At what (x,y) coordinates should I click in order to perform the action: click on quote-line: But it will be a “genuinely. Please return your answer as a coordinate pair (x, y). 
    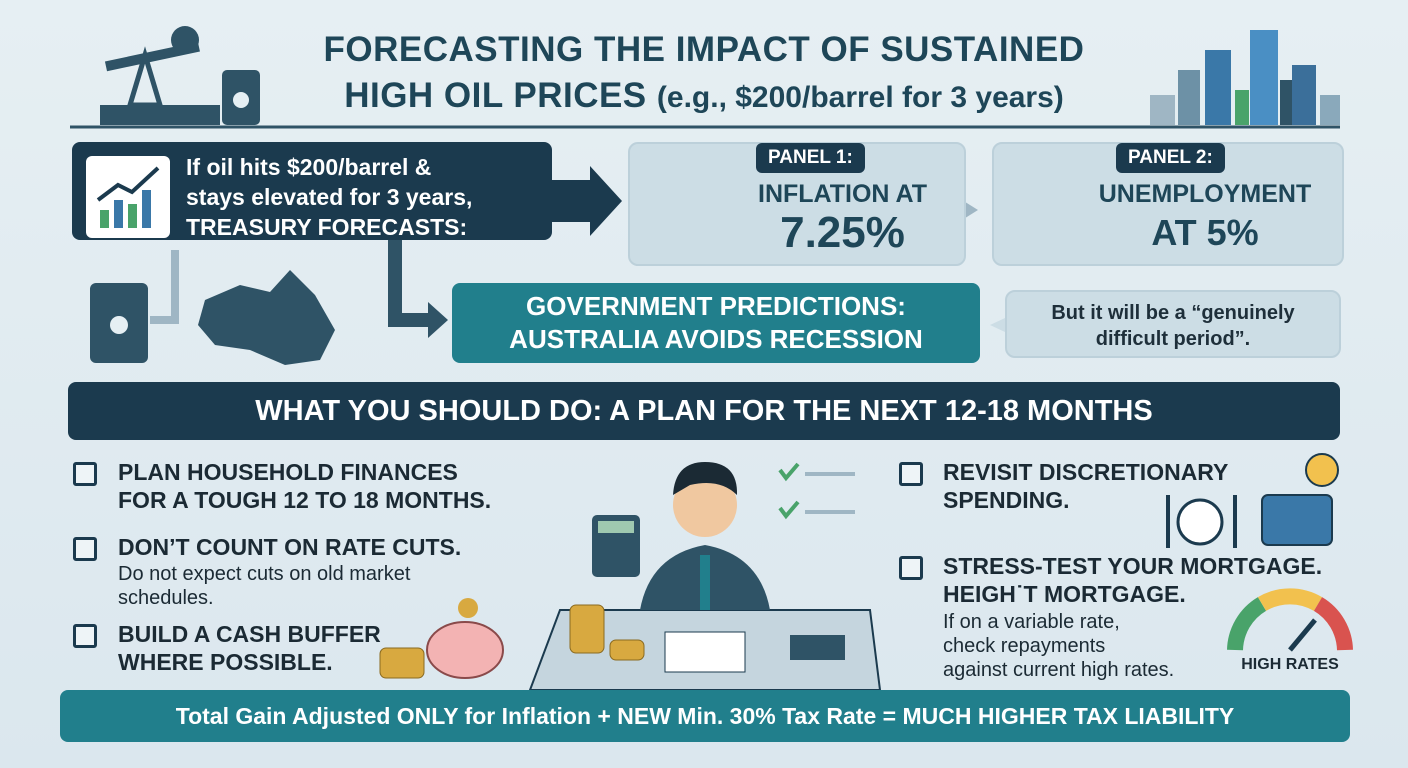
    Looking at the image, I should click on (1173, 313).